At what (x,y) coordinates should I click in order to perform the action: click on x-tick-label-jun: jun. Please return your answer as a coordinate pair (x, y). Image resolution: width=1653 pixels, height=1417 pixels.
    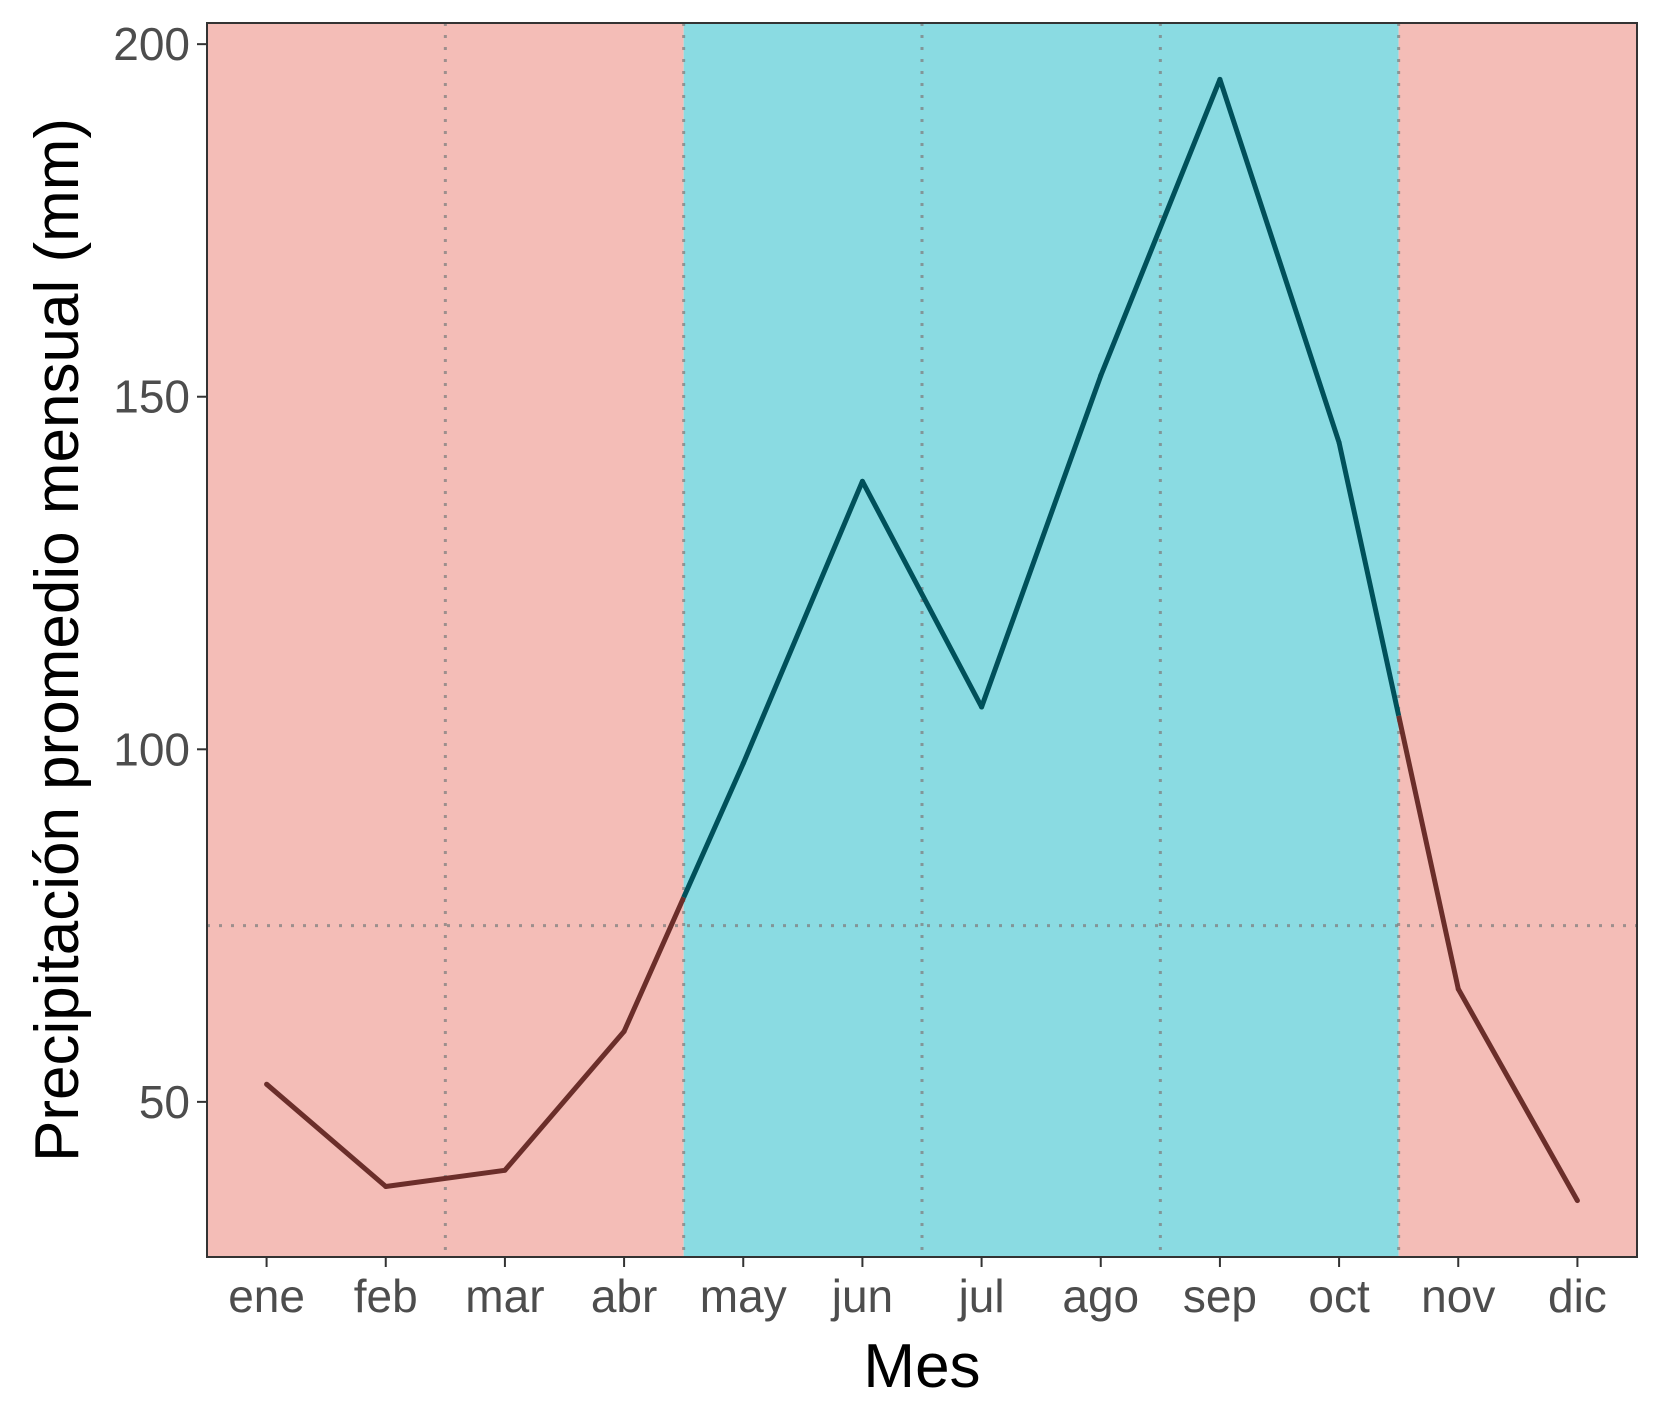
    Looking at the image, I should click on (861, 1296).